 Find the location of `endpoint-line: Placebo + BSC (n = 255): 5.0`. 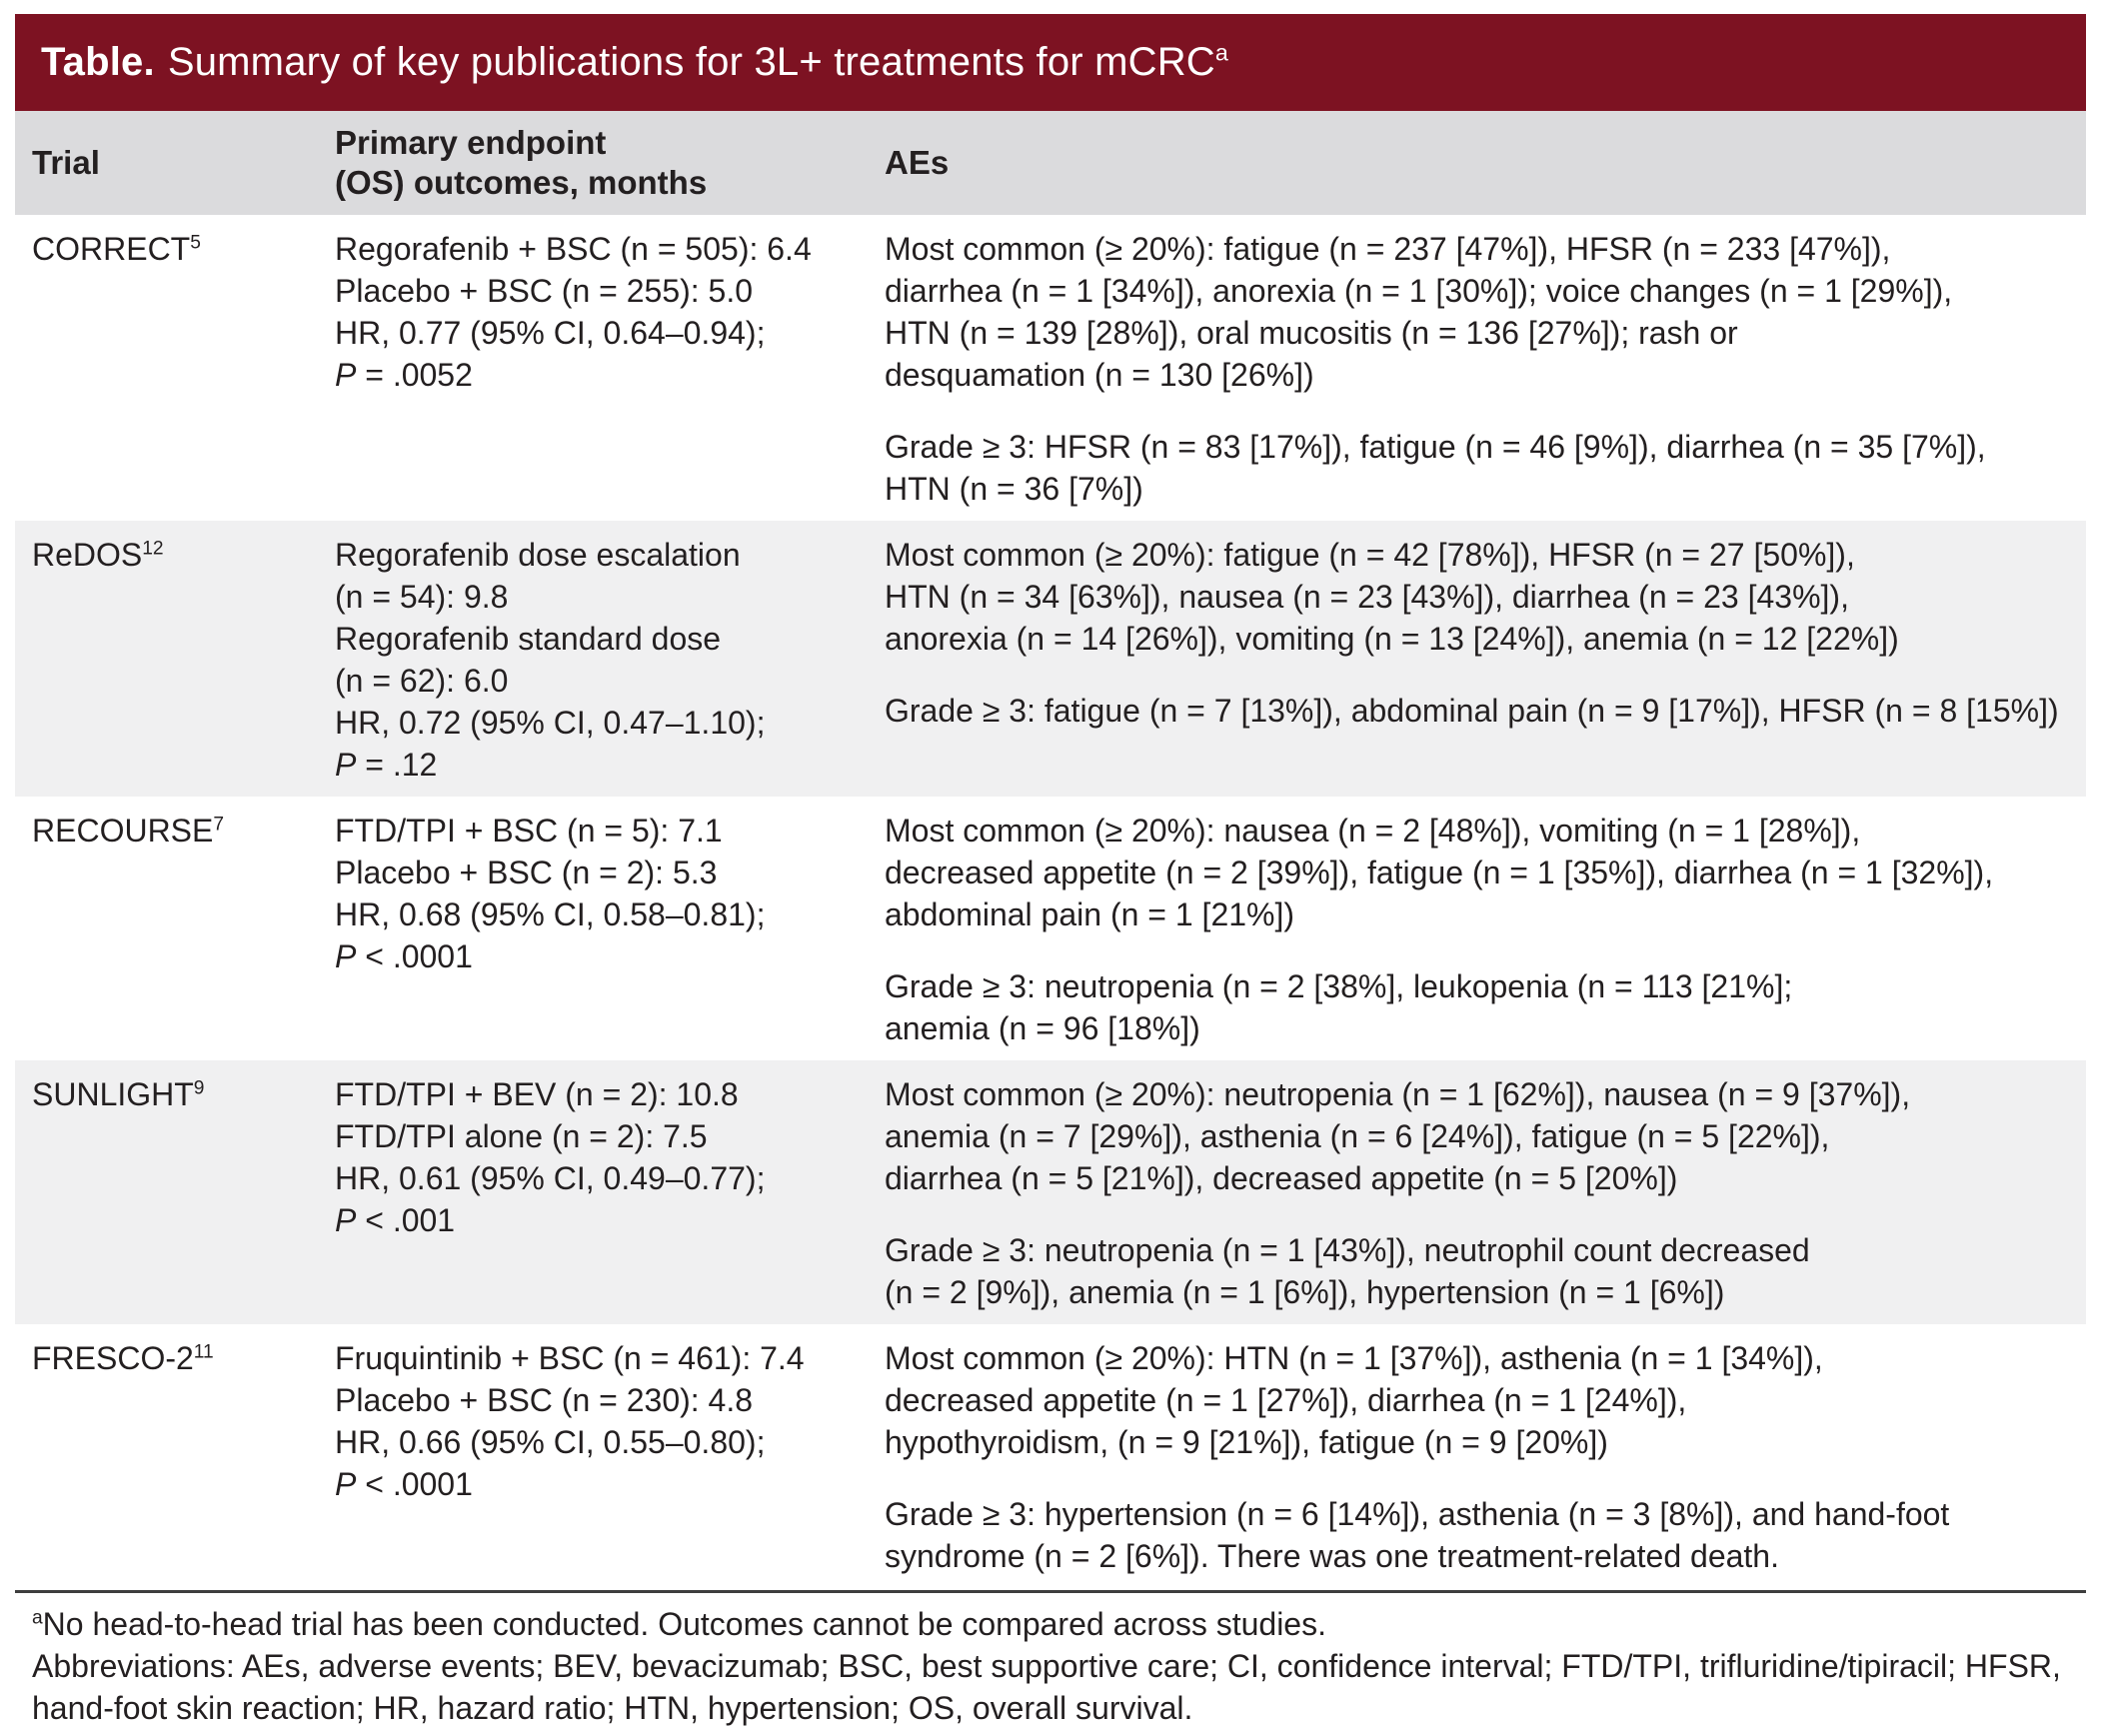

endpoint-line: Placebo + BSC (n = 255): 5.0 is located at coordinates (544, 291).